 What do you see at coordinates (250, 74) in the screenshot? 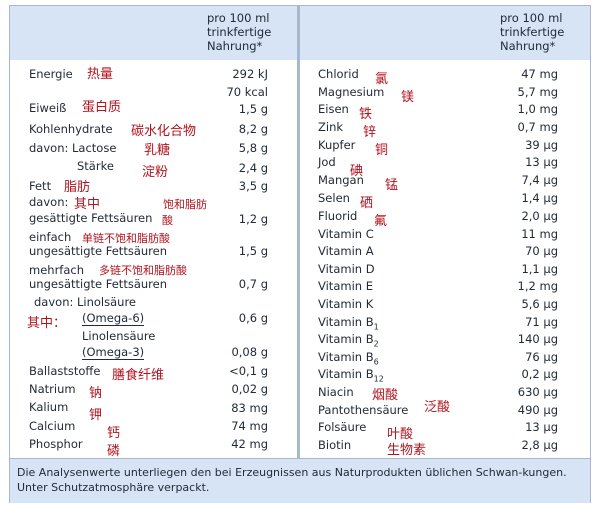
I see `value-energie-kj: 292 kJ` at bounding box center [250, 74].